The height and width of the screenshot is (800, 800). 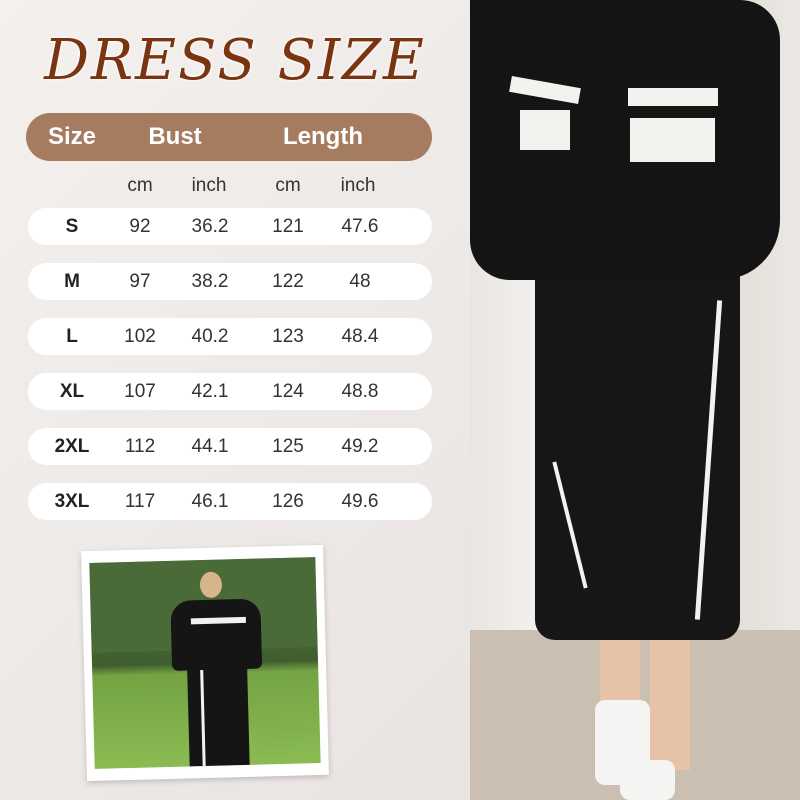 What do you see at coordinates (360, 226) in the screenshot?
I see `cell-length-inch: 47.6` at bounding box center [360, 226].